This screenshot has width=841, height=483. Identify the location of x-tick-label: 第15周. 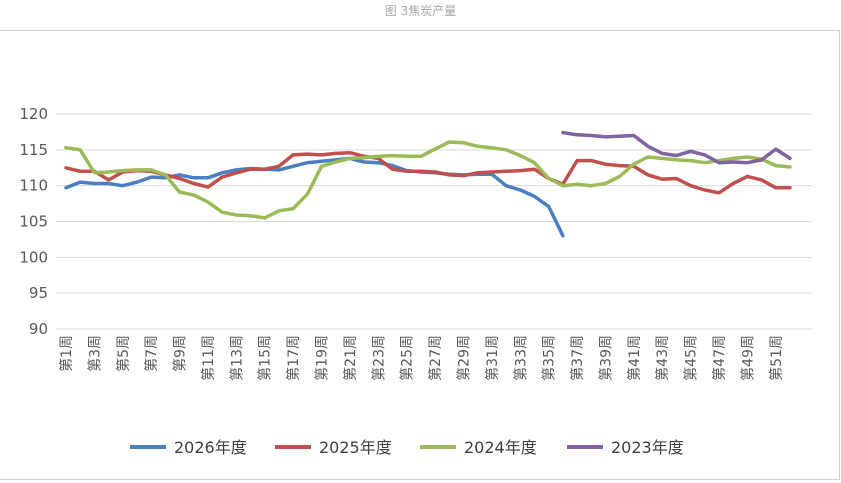
(265, 358).